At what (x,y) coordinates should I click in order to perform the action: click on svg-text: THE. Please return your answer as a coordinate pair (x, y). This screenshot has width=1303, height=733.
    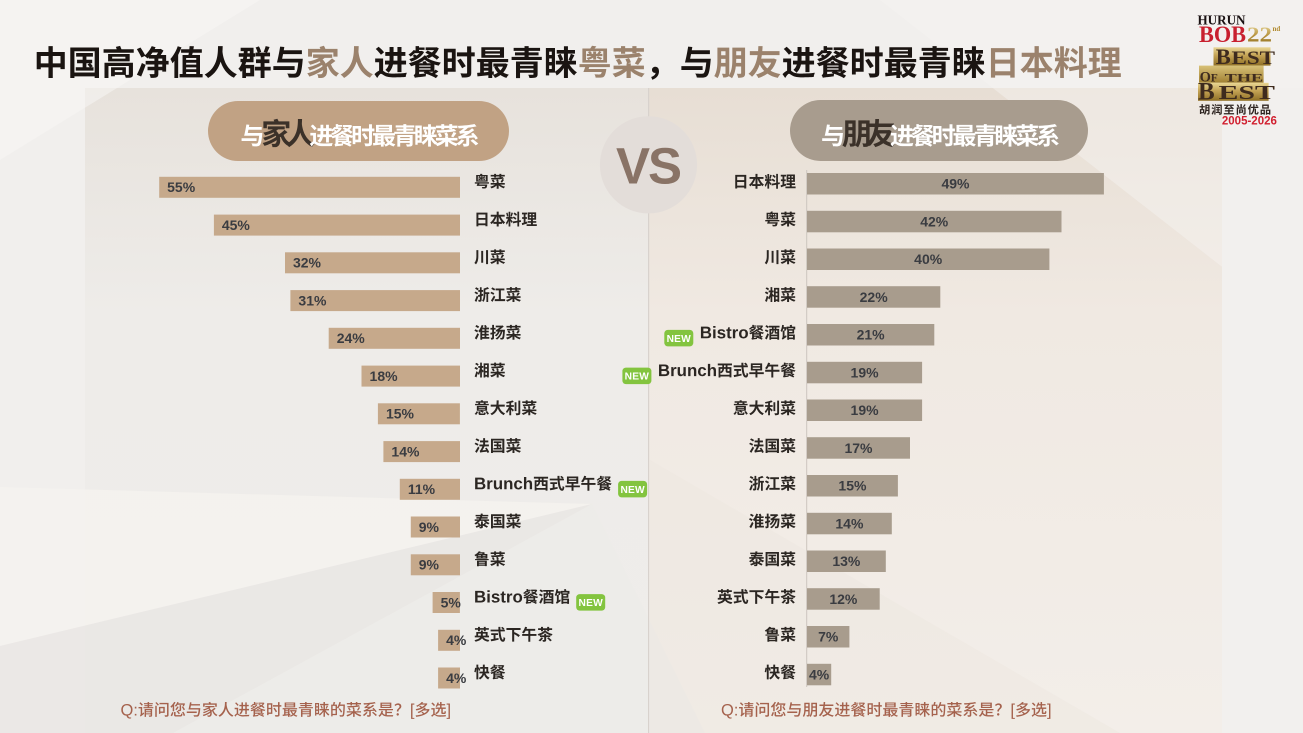
    Looking at the image, I should click on (1244, 78).